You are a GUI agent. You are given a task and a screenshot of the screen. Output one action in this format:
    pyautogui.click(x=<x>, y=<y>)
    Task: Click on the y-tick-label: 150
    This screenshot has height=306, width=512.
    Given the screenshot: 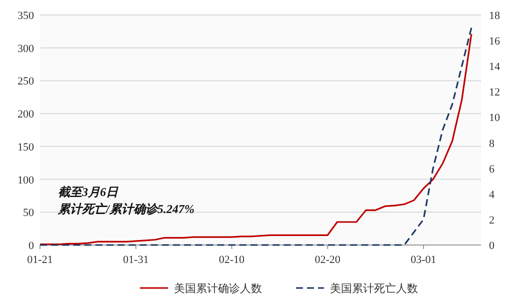 What is the action you would take?
    pyautogui.click(x=26, y=147)
    